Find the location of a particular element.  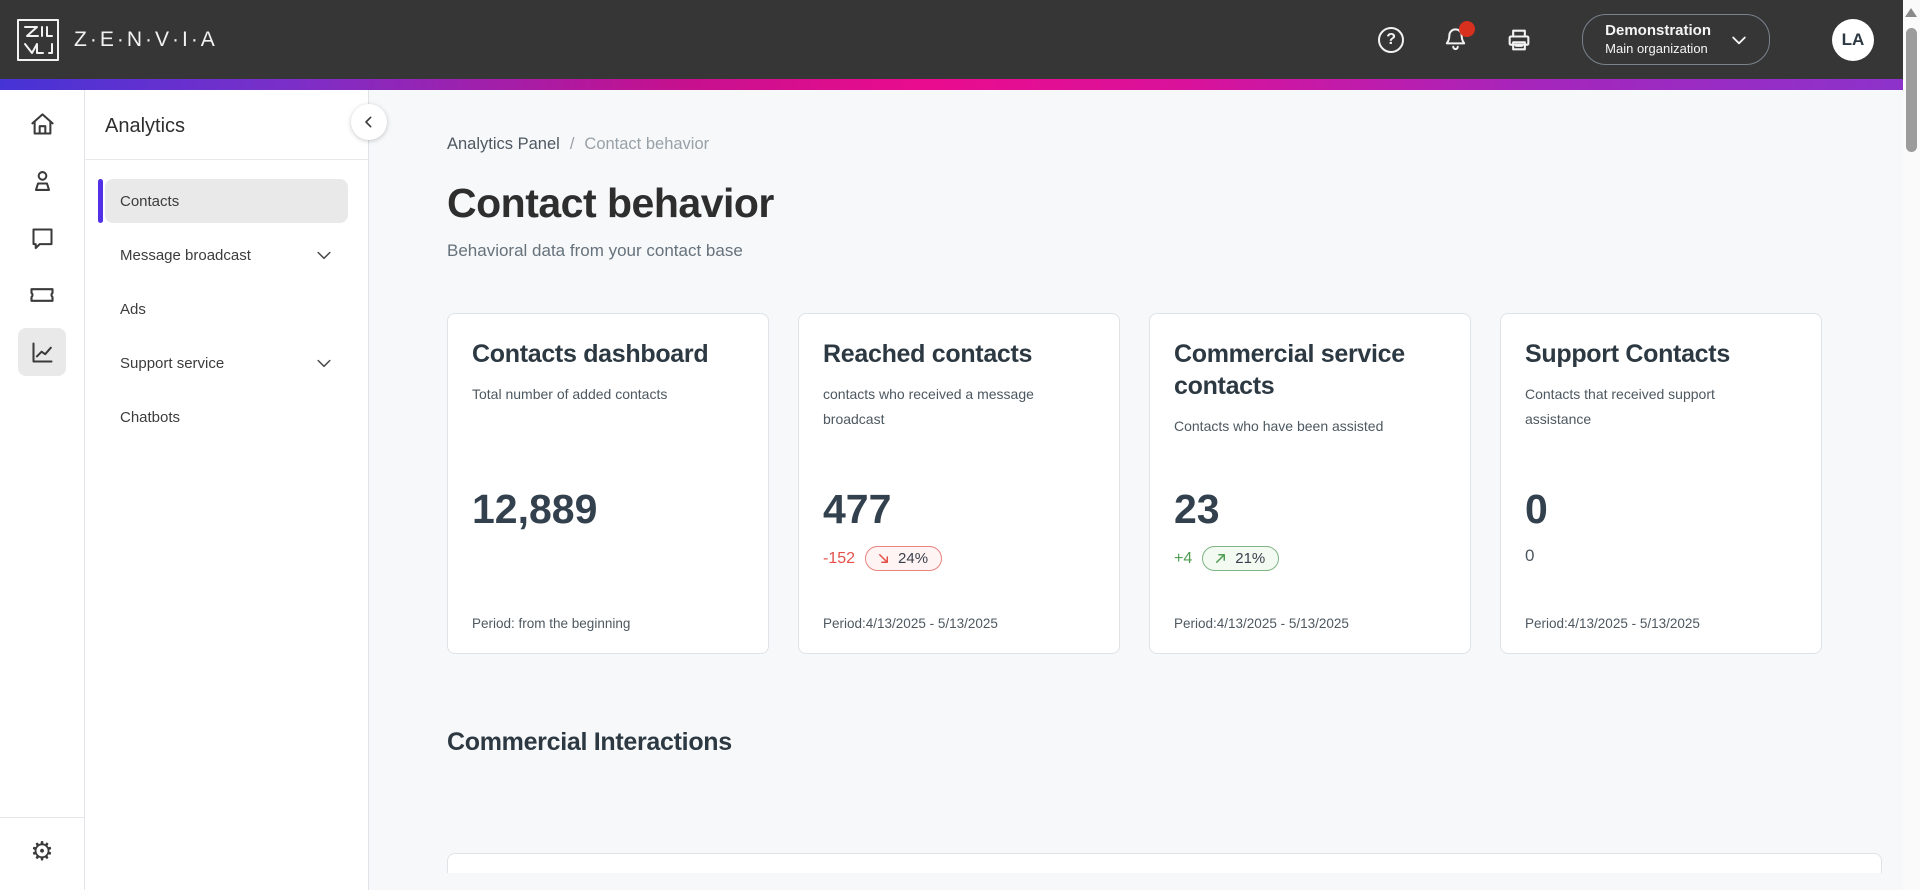

sidebar-title: Analytics is located at coordinates (145, 126).